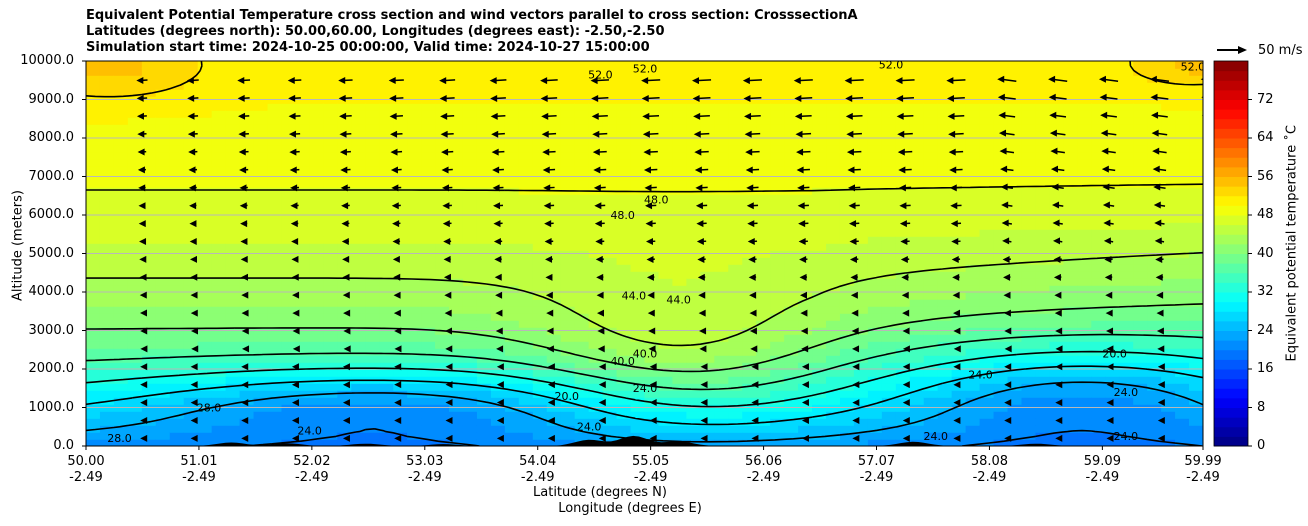 The width and height of the screenshot is (1308, 526). I want to click on quiver-key-arrow, so click(1232, 50).